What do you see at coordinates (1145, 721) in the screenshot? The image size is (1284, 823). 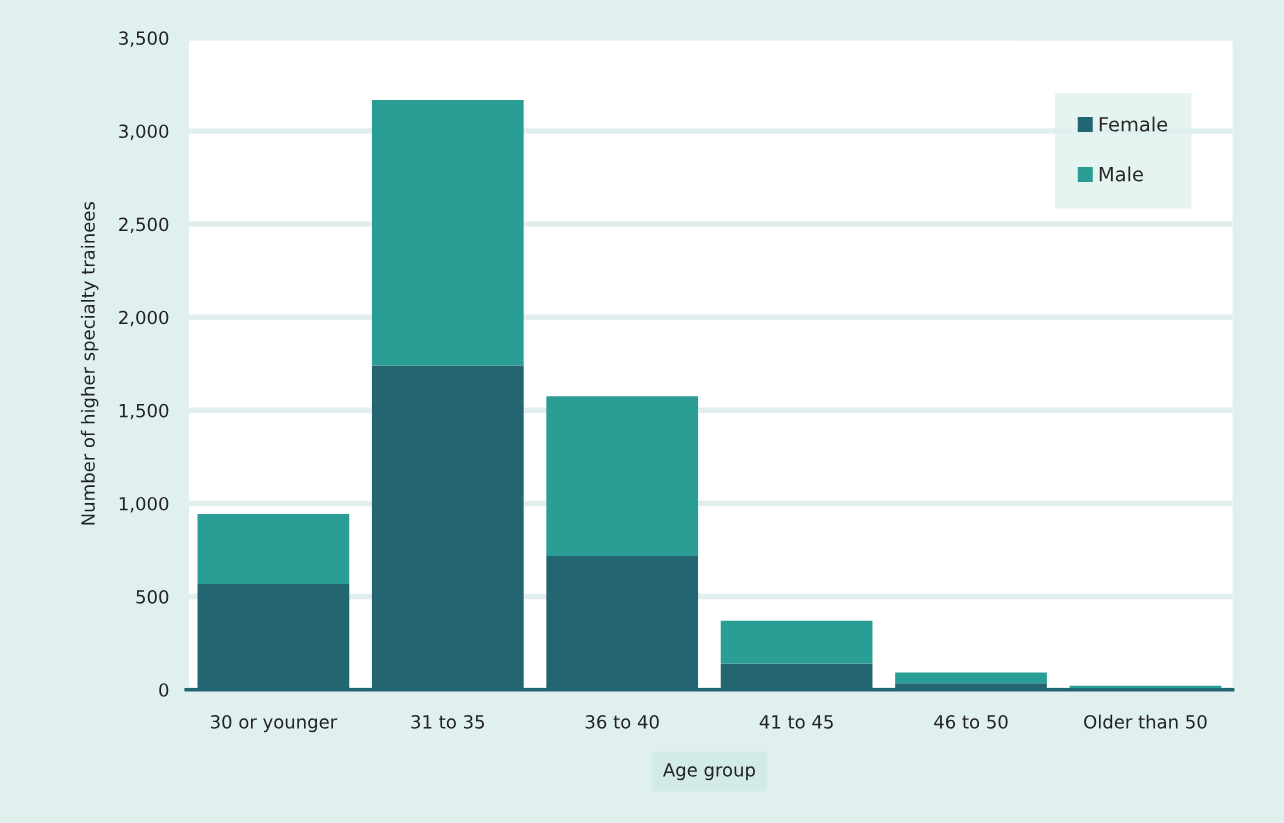 I see `x-tick-label: Older than 50` at bounding box center [1145, 721].